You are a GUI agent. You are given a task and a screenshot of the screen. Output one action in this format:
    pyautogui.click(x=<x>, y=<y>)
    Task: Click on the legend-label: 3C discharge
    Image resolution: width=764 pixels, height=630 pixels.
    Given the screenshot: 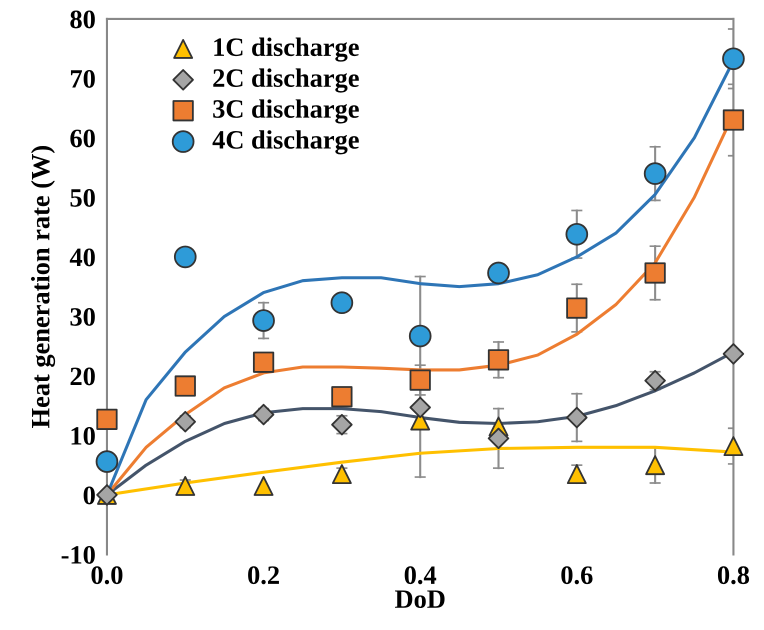 What is the action you would take?
    pyautogui.click(x=286, y=111)
    